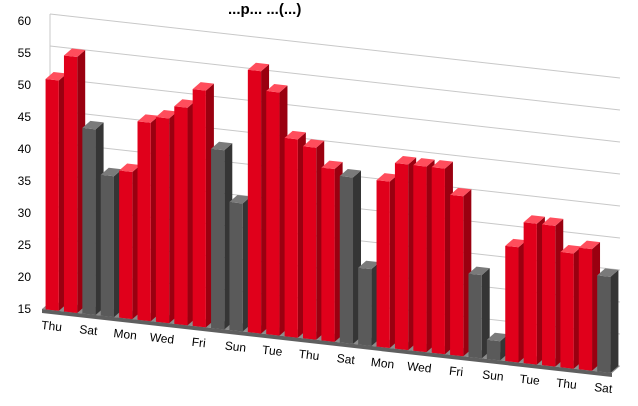  I want to click on y-tick-label: 25, so click(25, 245).